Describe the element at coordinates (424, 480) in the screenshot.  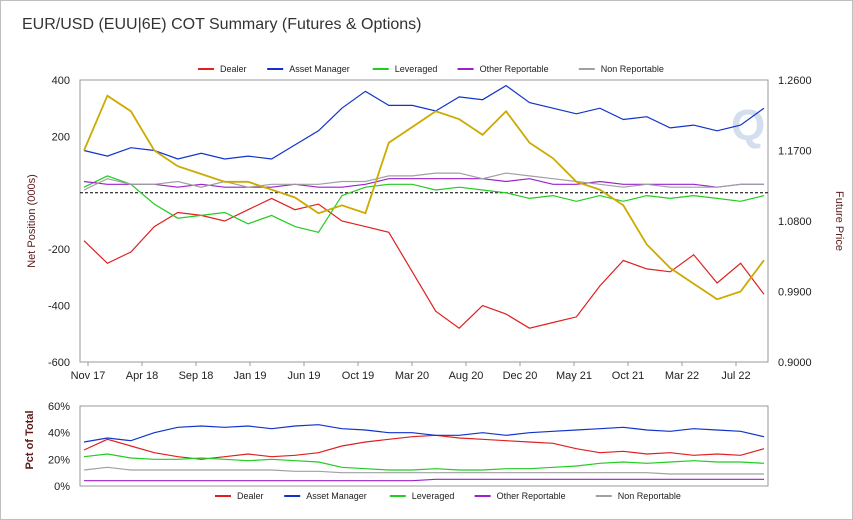
I see `pct-line-other-reportable` at that location.